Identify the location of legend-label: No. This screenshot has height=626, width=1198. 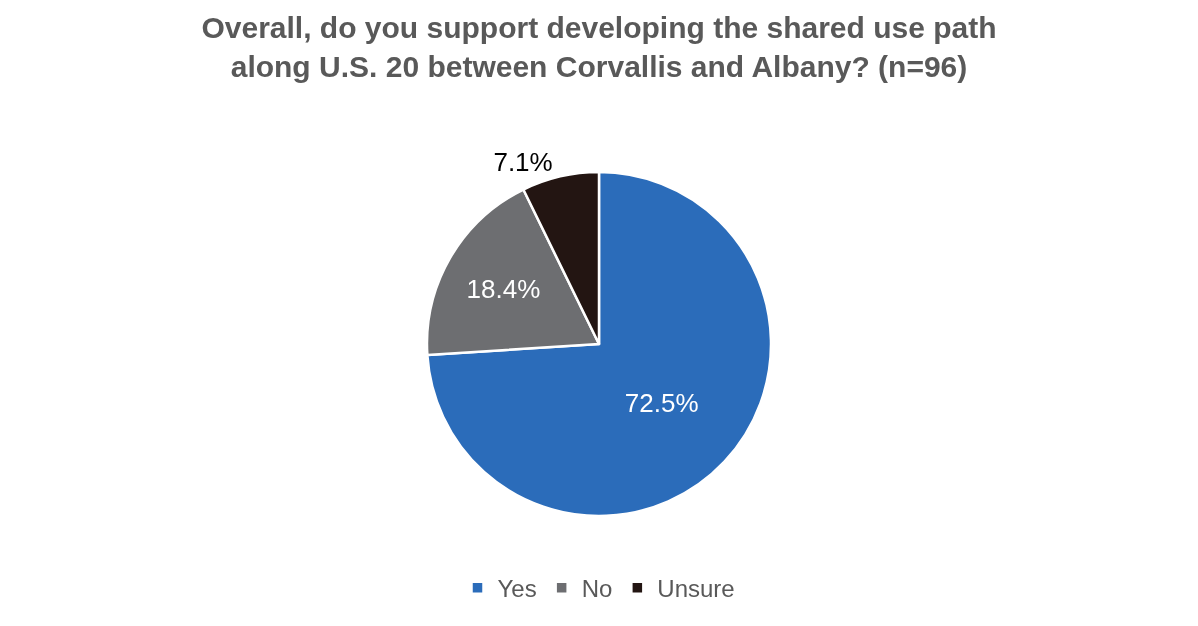
(597, 589).